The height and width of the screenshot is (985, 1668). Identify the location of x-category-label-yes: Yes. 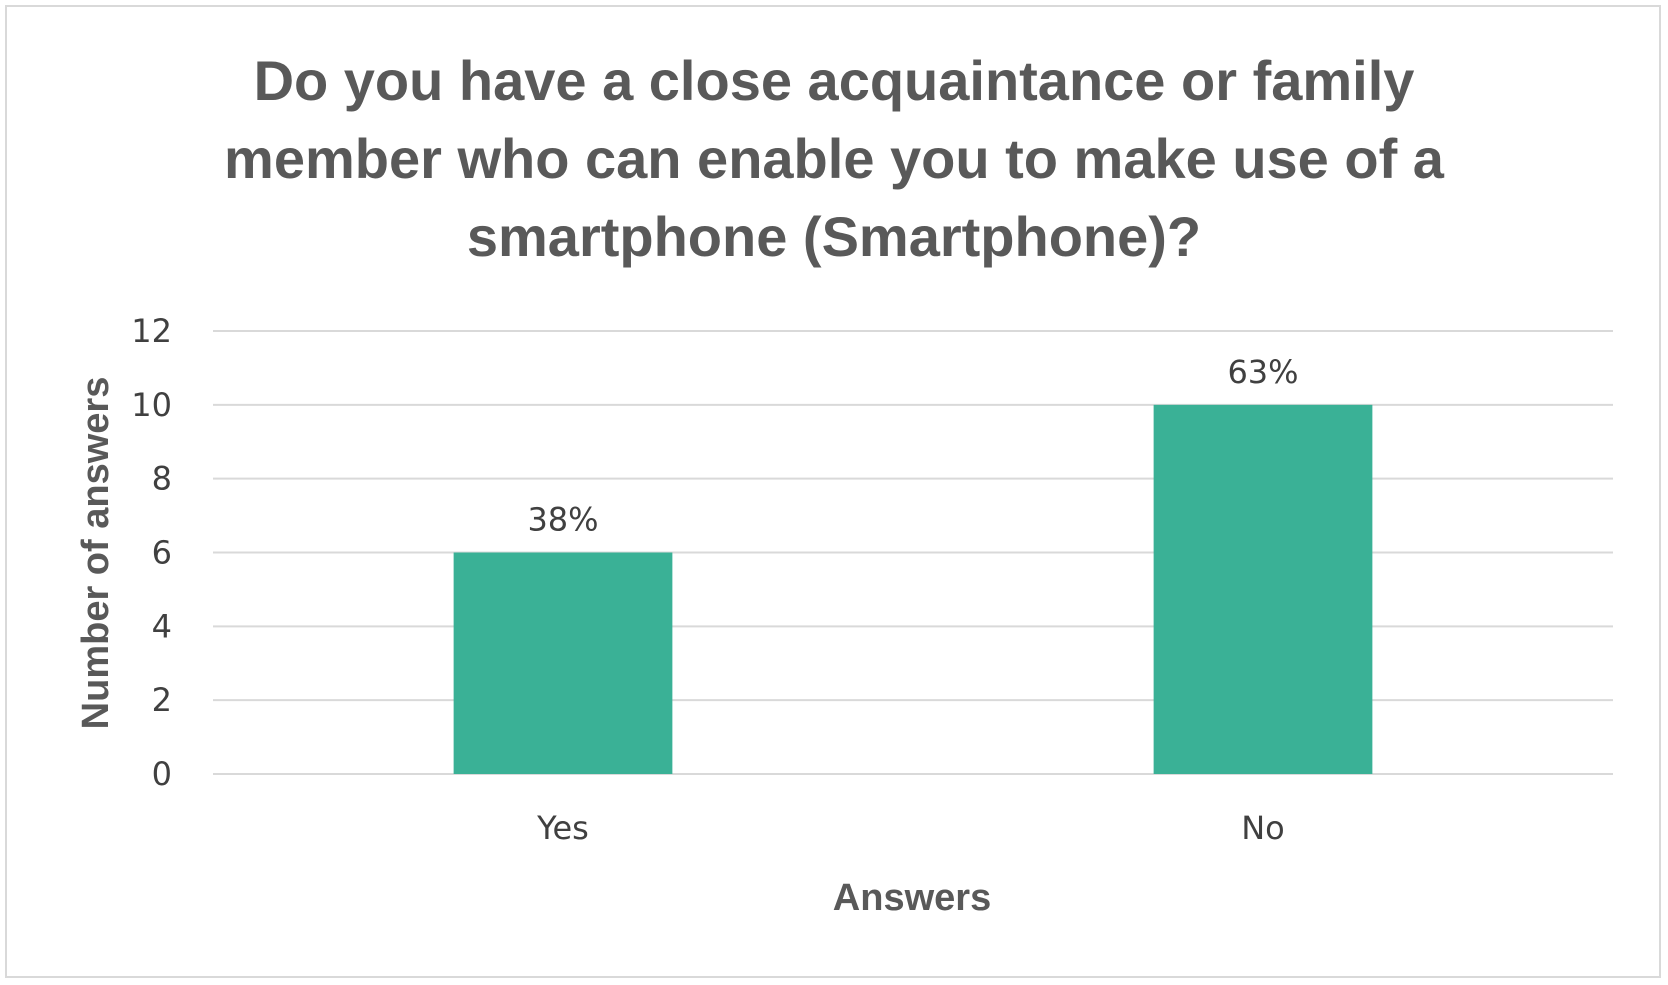
(562, 828).